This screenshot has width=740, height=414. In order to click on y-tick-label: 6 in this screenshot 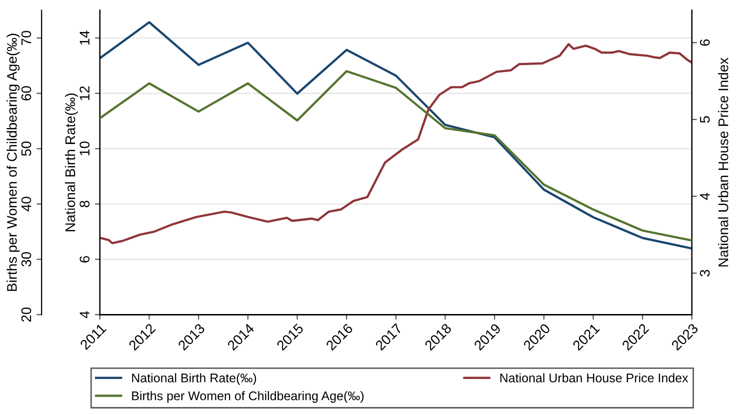, I will do `click(85, 259)`.